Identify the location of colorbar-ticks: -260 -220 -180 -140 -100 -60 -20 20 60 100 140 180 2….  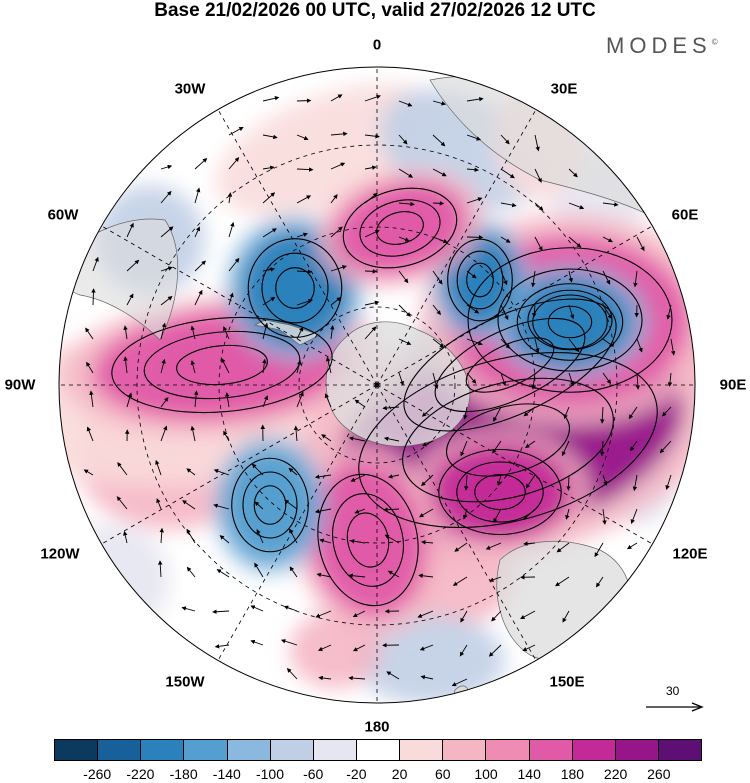
(378, 772).